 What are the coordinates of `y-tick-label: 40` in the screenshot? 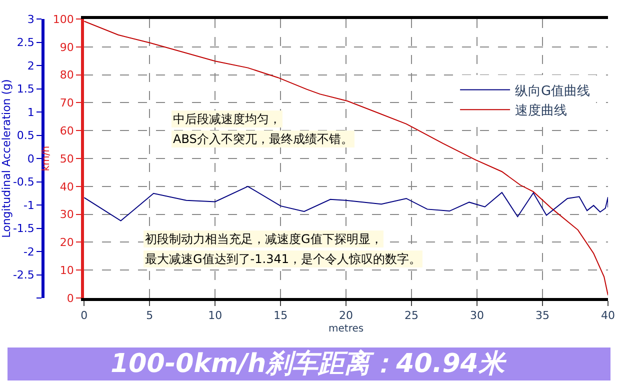 It's located at (67, 187).